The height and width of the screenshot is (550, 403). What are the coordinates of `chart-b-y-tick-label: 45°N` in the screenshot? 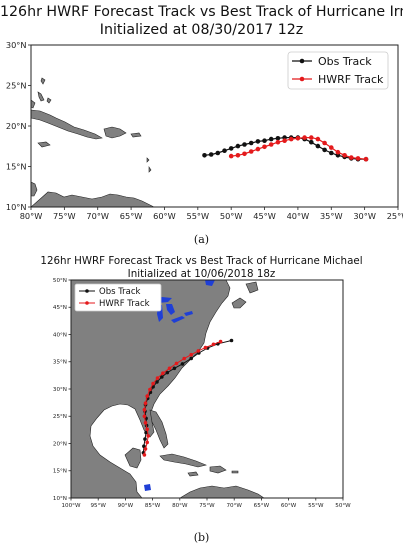 It's located at (60, 308).